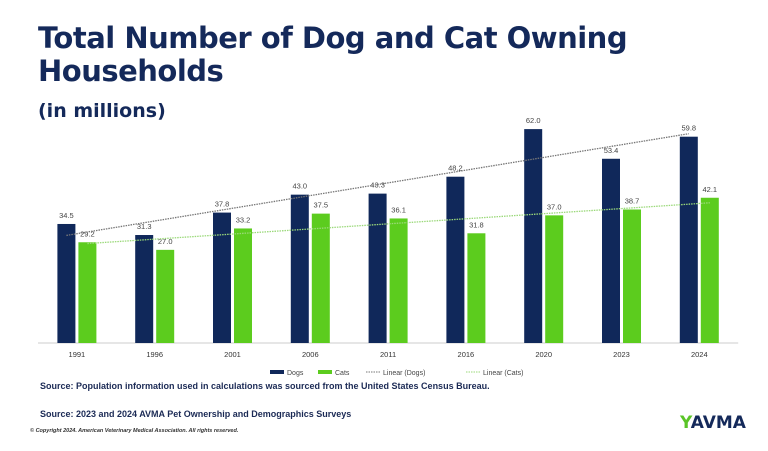 This screenshot has width=768, height=451. What do you see at coordinates (404, 373) in the screenshot?
I see `legend-label: Linear (Dogs)` at bounding box center [404, 373].